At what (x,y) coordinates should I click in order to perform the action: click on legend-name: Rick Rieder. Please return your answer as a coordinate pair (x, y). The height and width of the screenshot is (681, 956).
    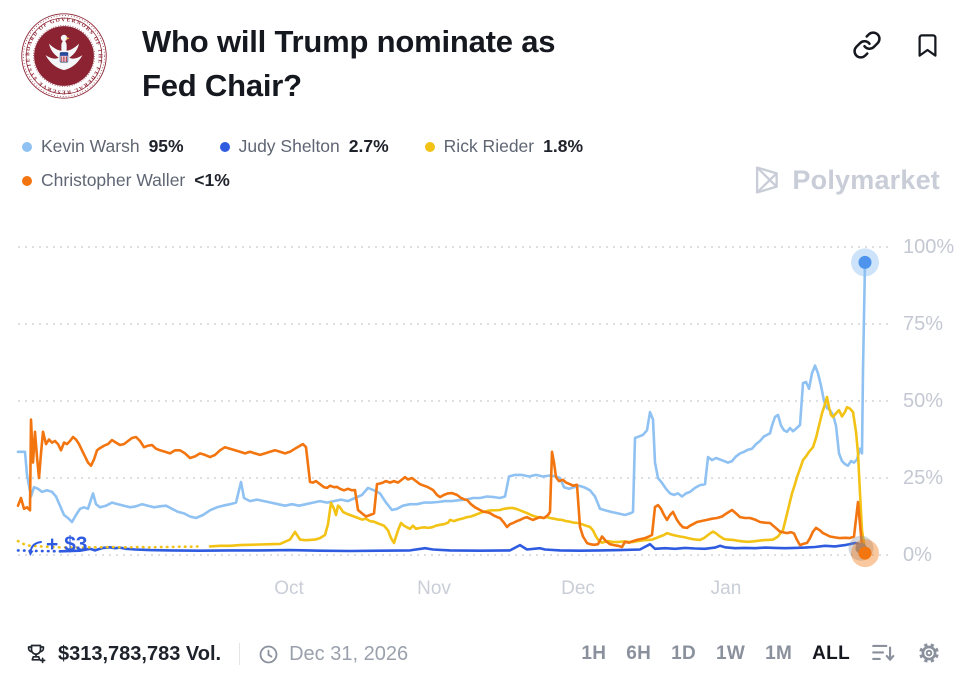
    Looking at the image, I should click on (489, 146).